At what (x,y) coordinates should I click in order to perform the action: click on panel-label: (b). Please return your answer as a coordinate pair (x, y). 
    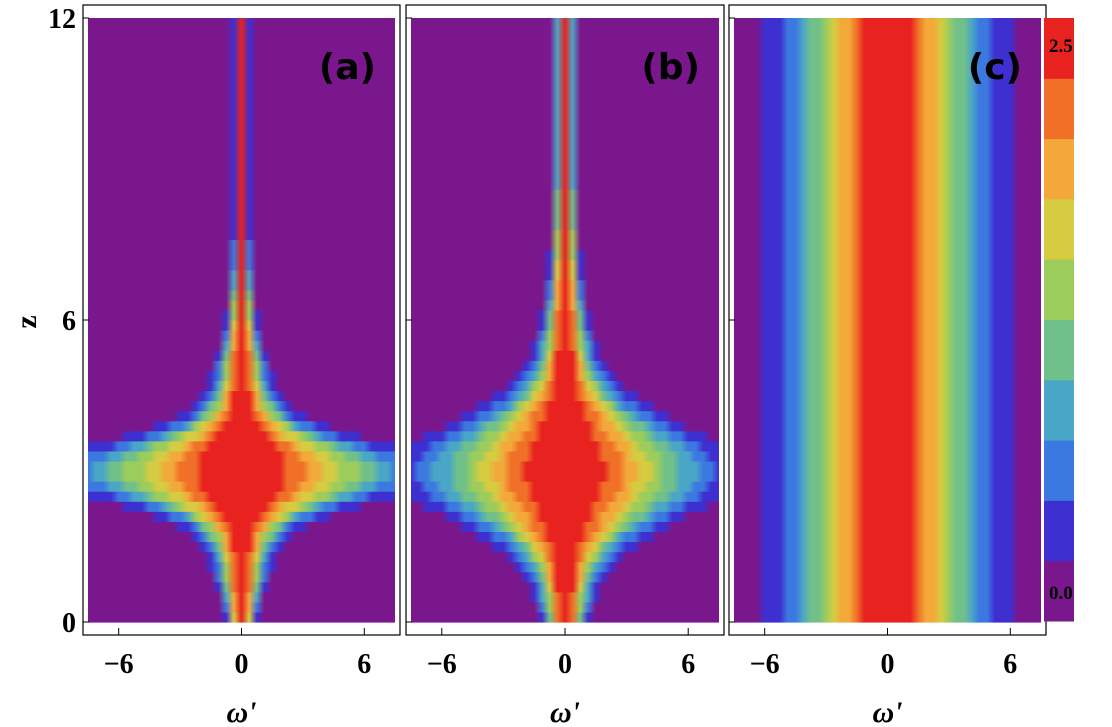
    Looking at the image, I should click on (670, 67).